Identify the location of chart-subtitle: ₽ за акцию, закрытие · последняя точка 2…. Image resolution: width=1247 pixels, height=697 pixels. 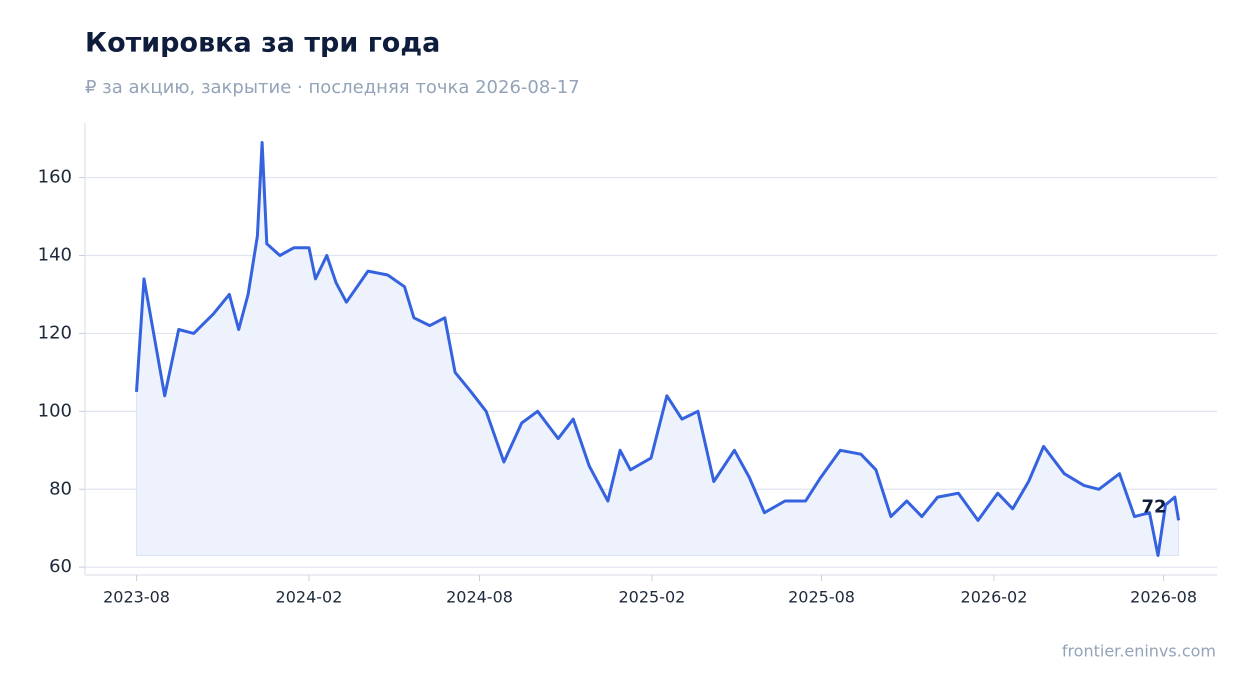
(332, 87).